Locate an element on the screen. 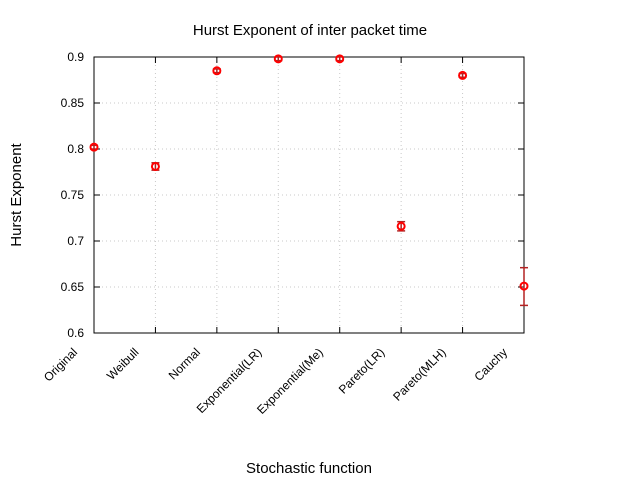 The image size is (640, 480). x-tick-label: Original is located at coordinates (60, 364).